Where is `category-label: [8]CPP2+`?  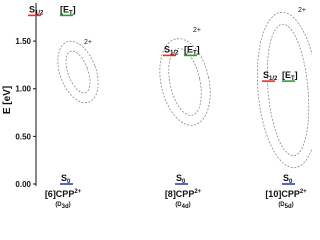 category-label: [8]CPP2+ is located at coordinates (183, 194).